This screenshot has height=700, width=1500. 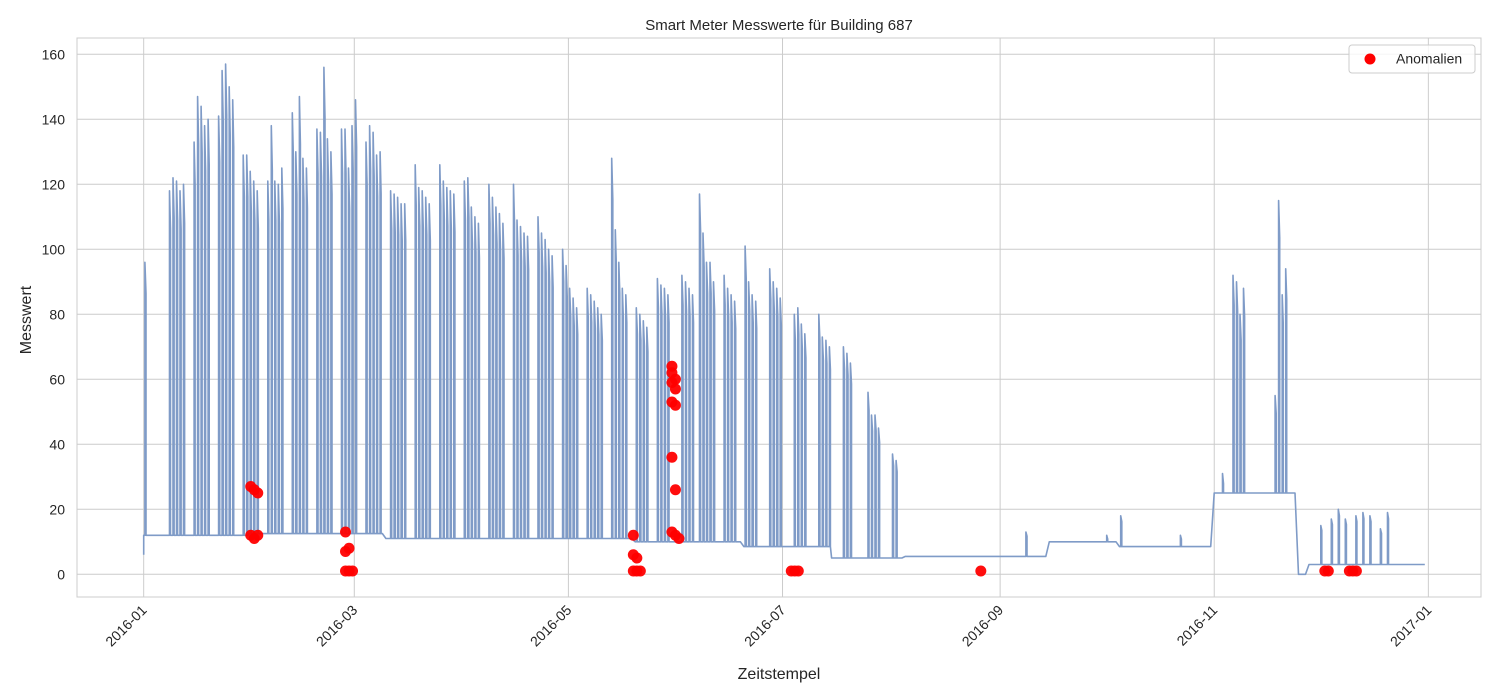 What do you see at coordinates (779, 674) in the screenshot?
I see `x-axis-title: Zeitstempel` at bounding box center [779, 674].